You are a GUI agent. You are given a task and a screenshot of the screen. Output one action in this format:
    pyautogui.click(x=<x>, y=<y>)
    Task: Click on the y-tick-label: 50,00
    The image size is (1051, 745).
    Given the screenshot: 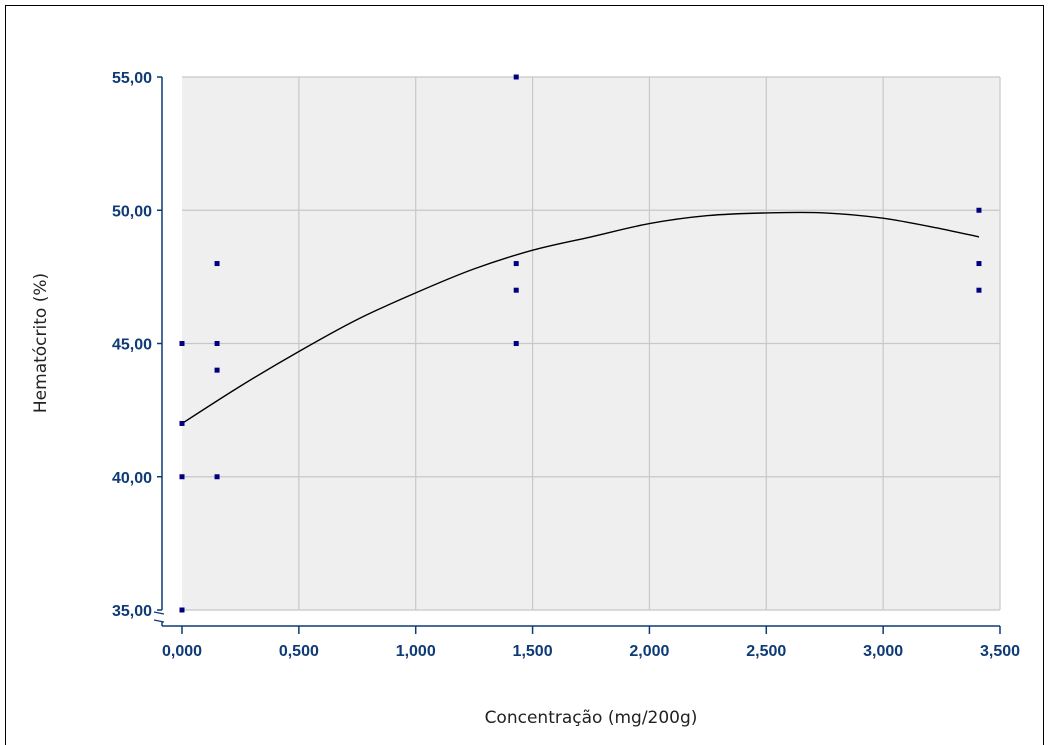 What is the action you would take?
    pyautogui.click(x=132, y=211)
    